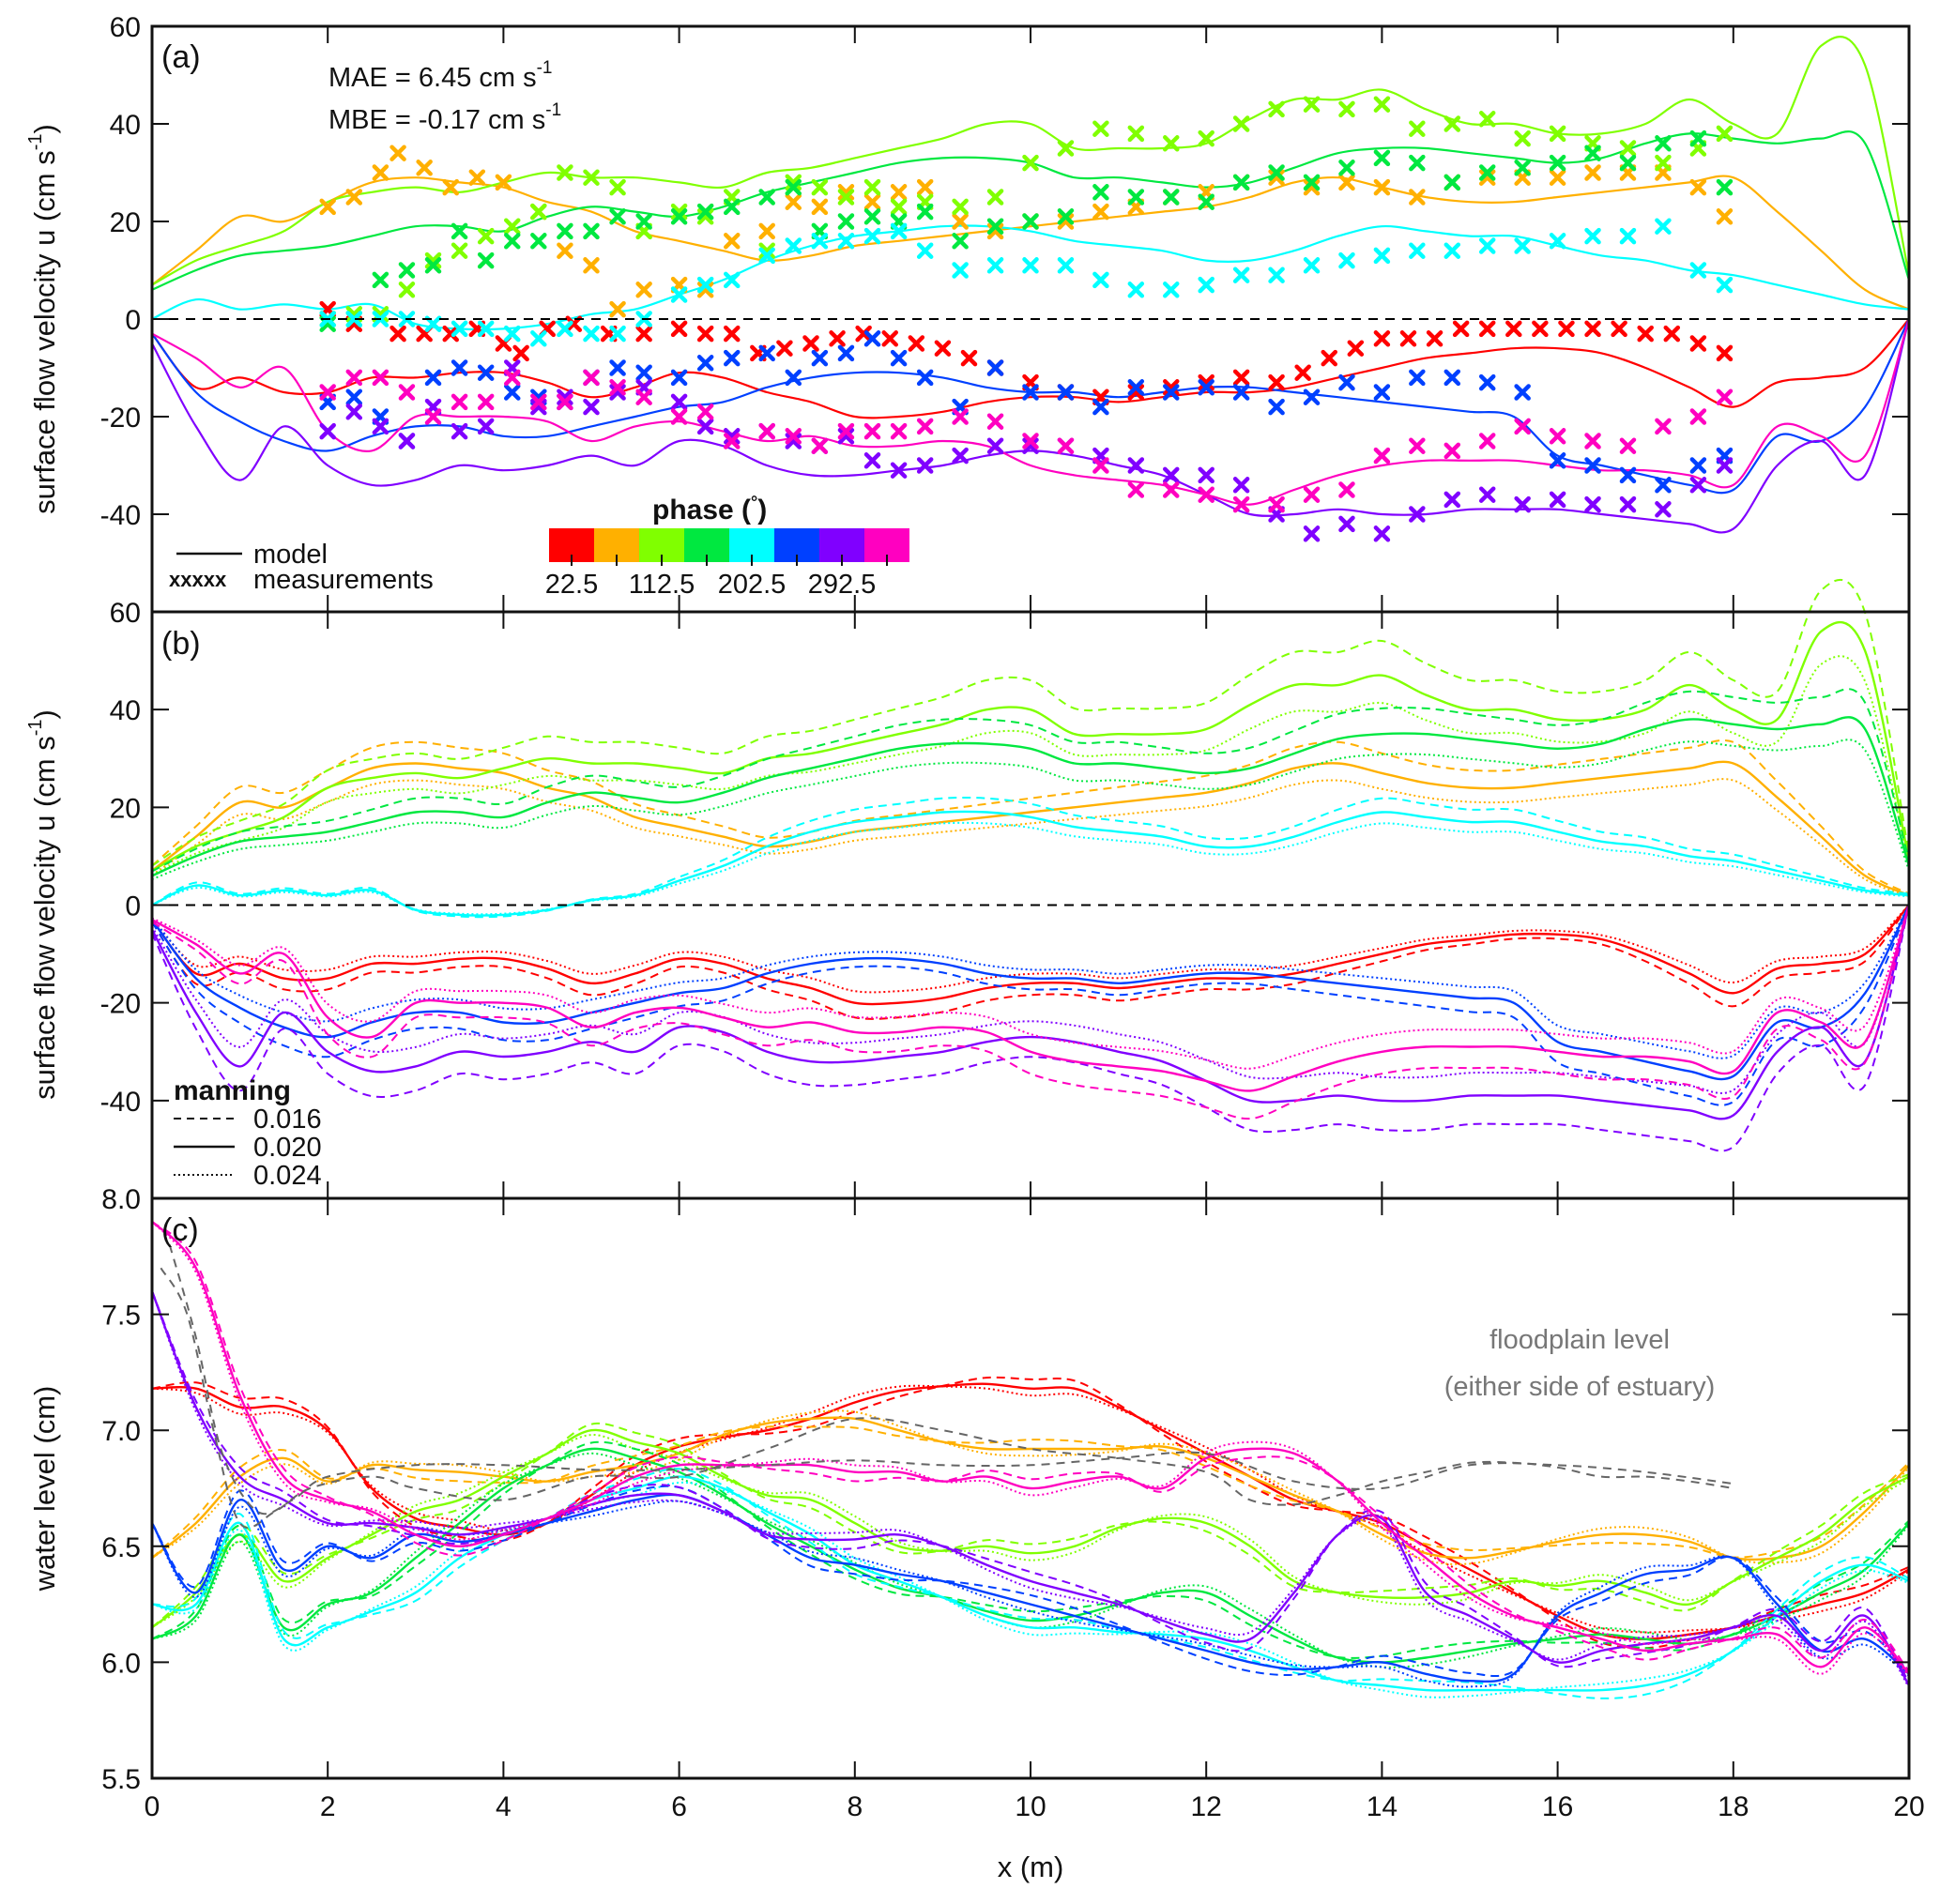 Image resolution: width=1940 pixels, height=1904 pixels. I want to click on panel-b-ylabel-sup: -1, so click(35, 727).